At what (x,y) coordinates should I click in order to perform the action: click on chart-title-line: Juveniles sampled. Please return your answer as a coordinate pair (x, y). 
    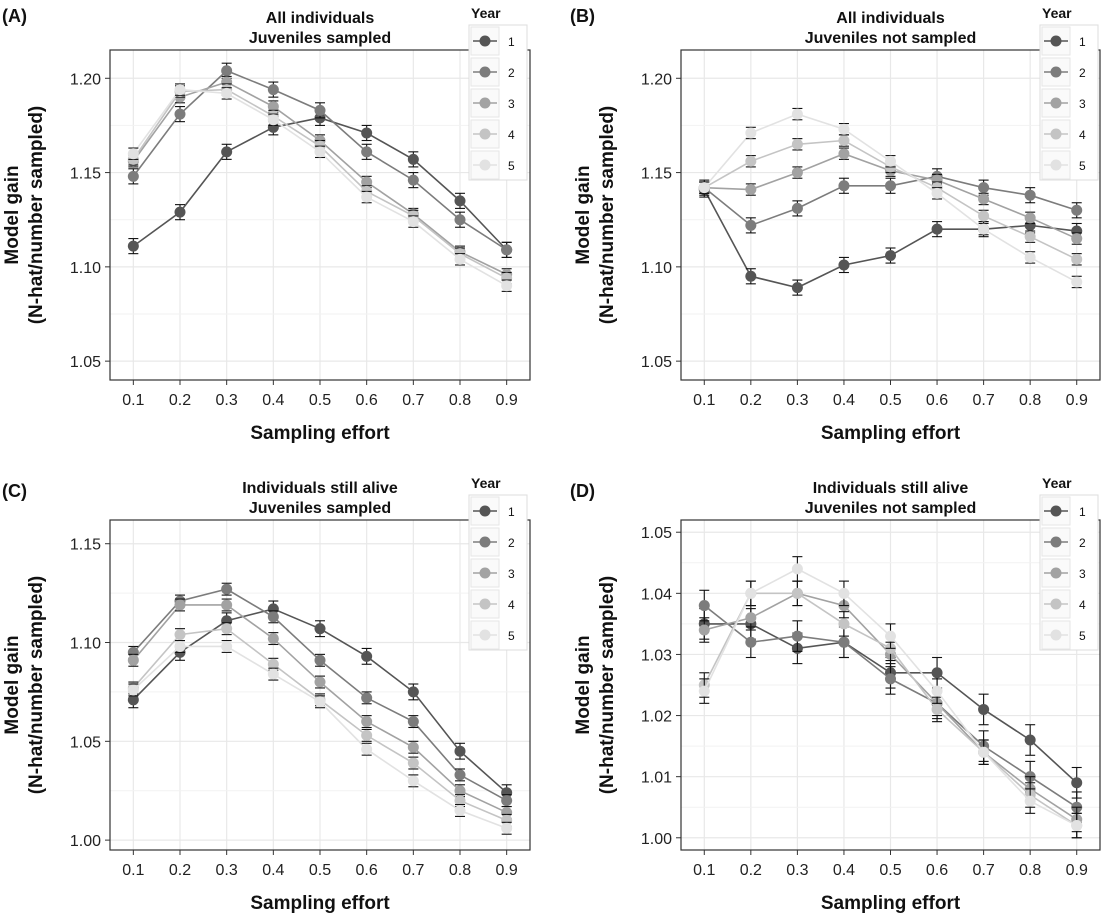
    Looking at the image, I should click on (320, 38).